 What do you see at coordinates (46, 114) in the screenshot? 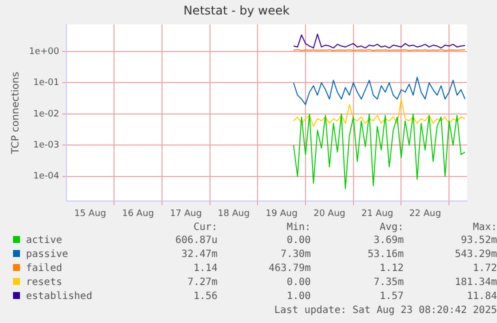
I see `y-tick-label: 1e-02` at bounding box center [46, 114].